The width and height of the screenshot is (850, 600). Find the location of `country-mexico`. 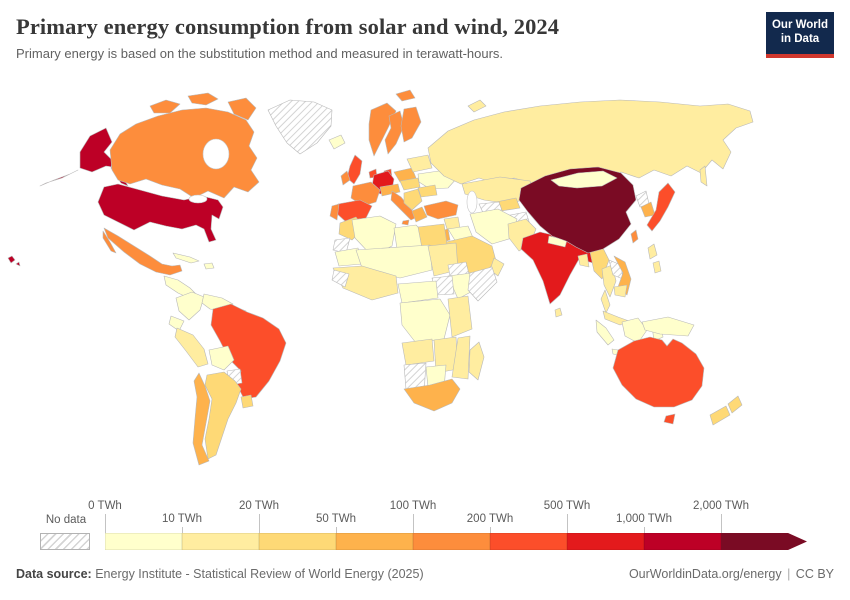

country-mexico is located at coordinates (143, 251).